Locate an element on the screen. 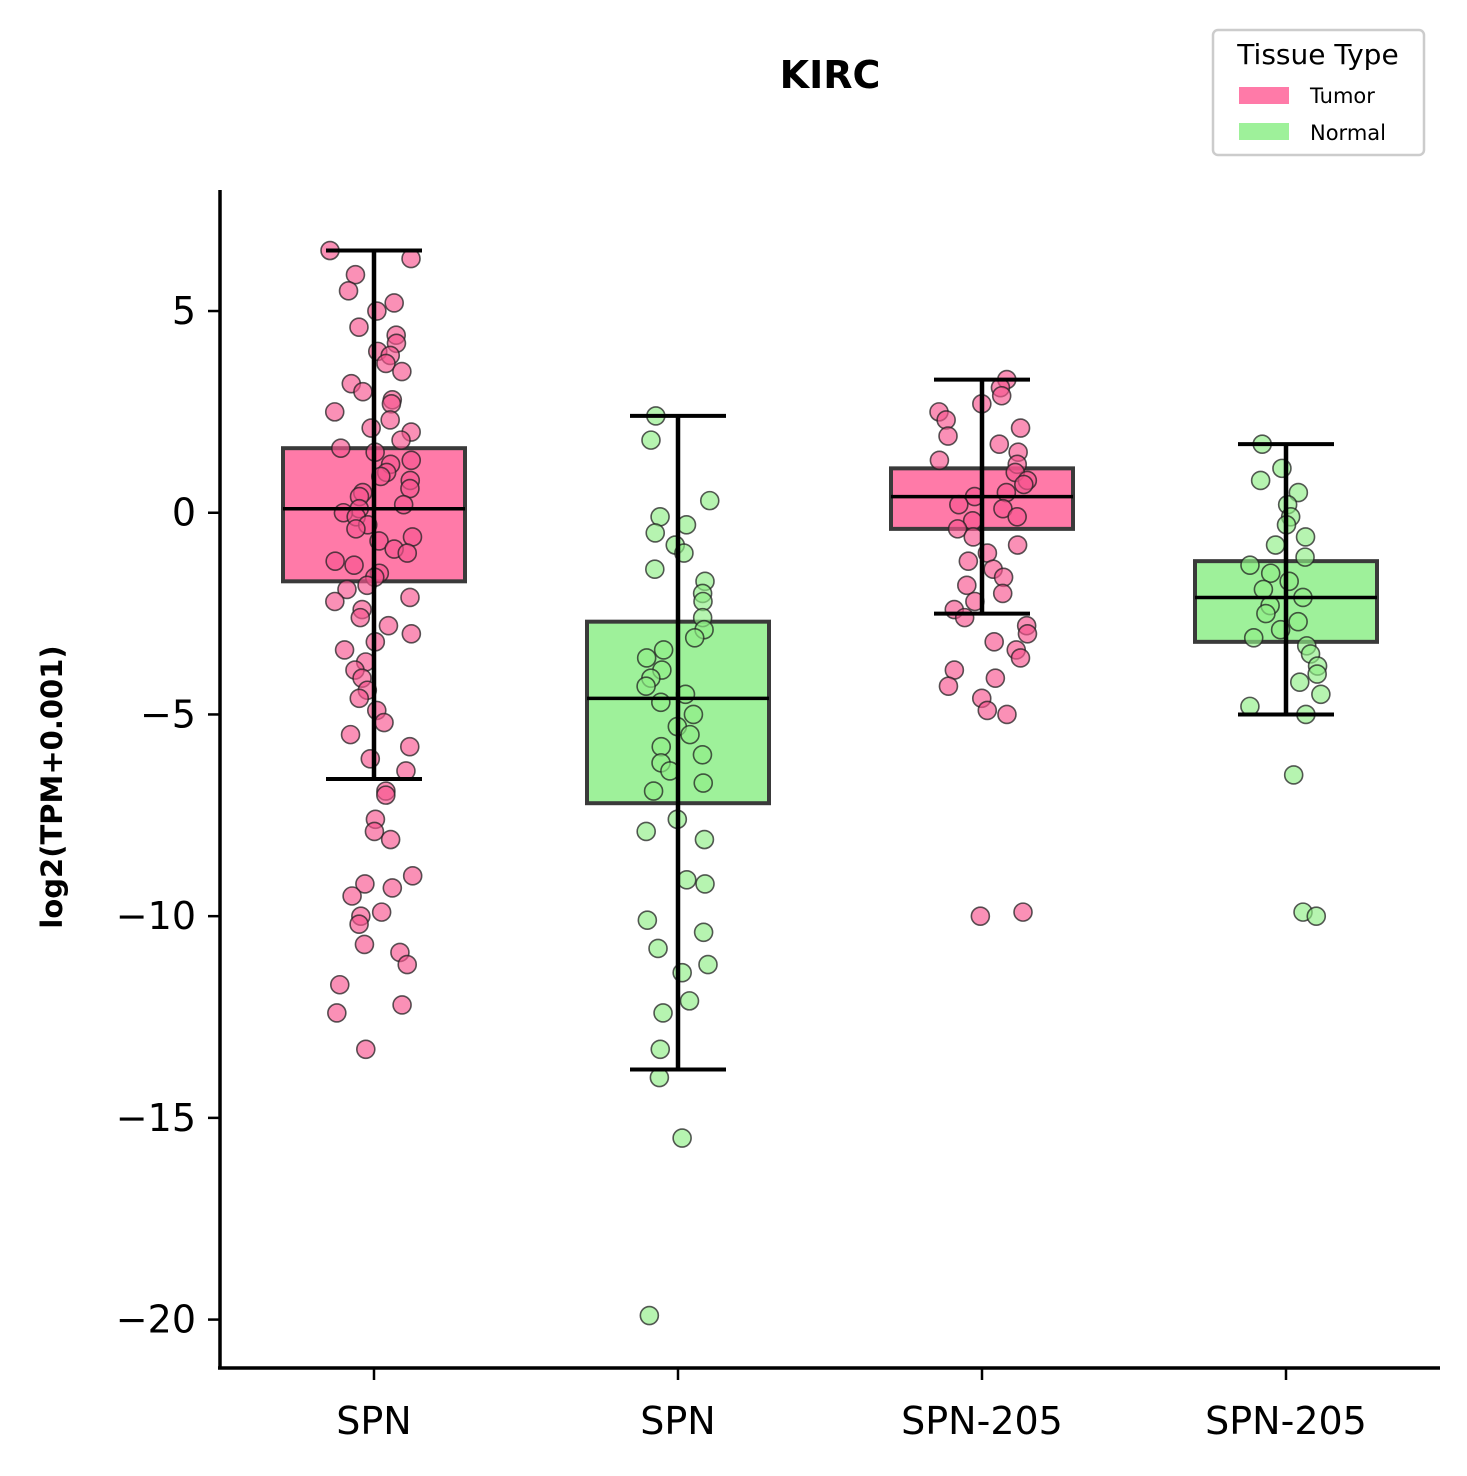 Image resolution: width=1467 pixels, height=1476 pixels. legend-label-normal: Normal is located at coordinates (1348, 133).